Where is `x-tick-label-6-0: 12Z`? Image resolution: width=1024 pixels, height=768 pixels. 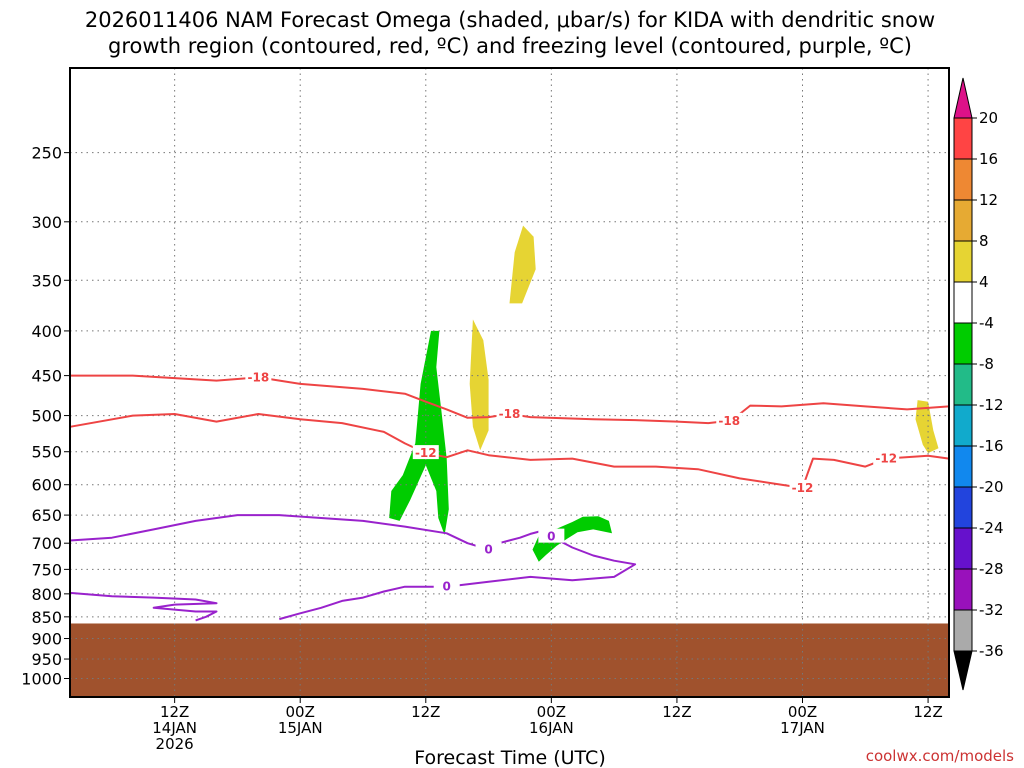
x-tick-label-6-0: 12Z is located at coordinates (174, 712).